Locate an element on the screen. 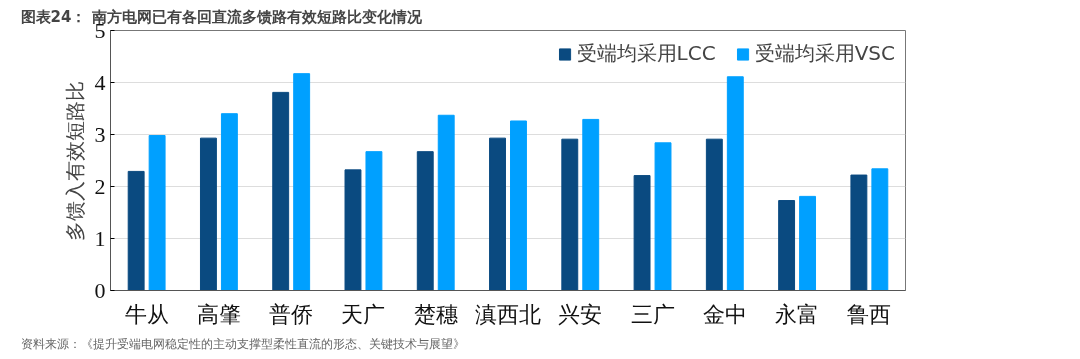 Image resolution: width=1080 pixels, height=359 pixels. x-tick-label: 鲁西 is located at coordinates (869, 314).